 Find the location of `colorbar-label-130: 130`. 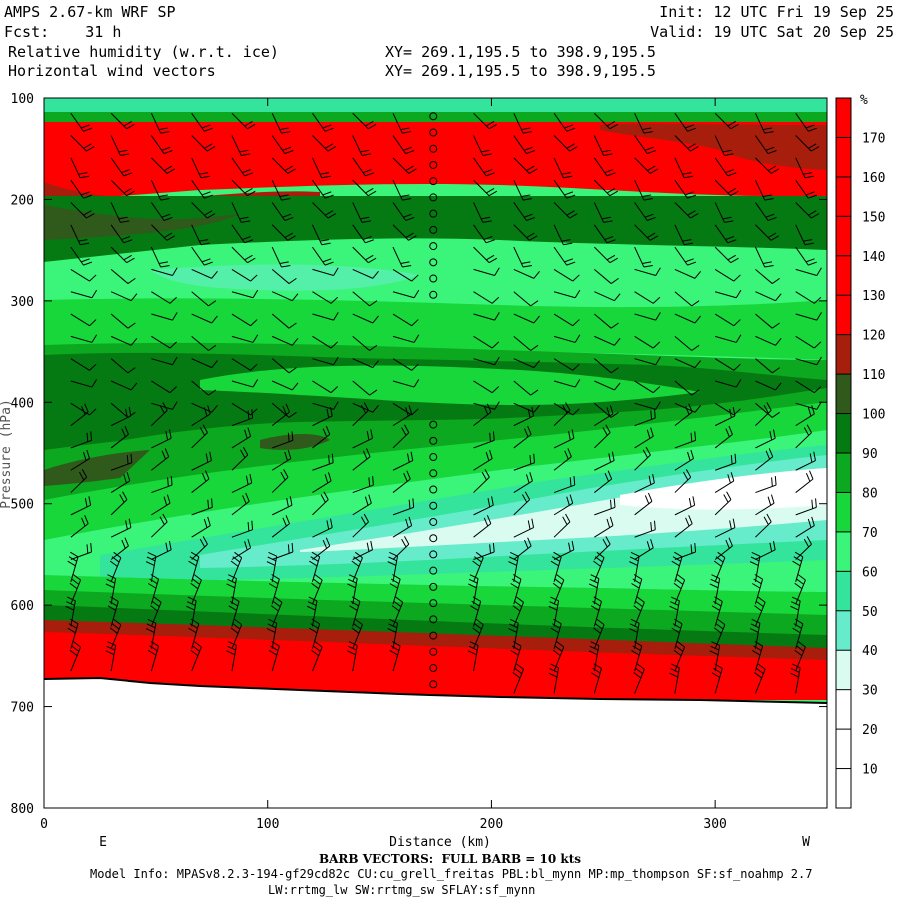

colorbar-label-130: 130 is located at coordinates (873, 296).